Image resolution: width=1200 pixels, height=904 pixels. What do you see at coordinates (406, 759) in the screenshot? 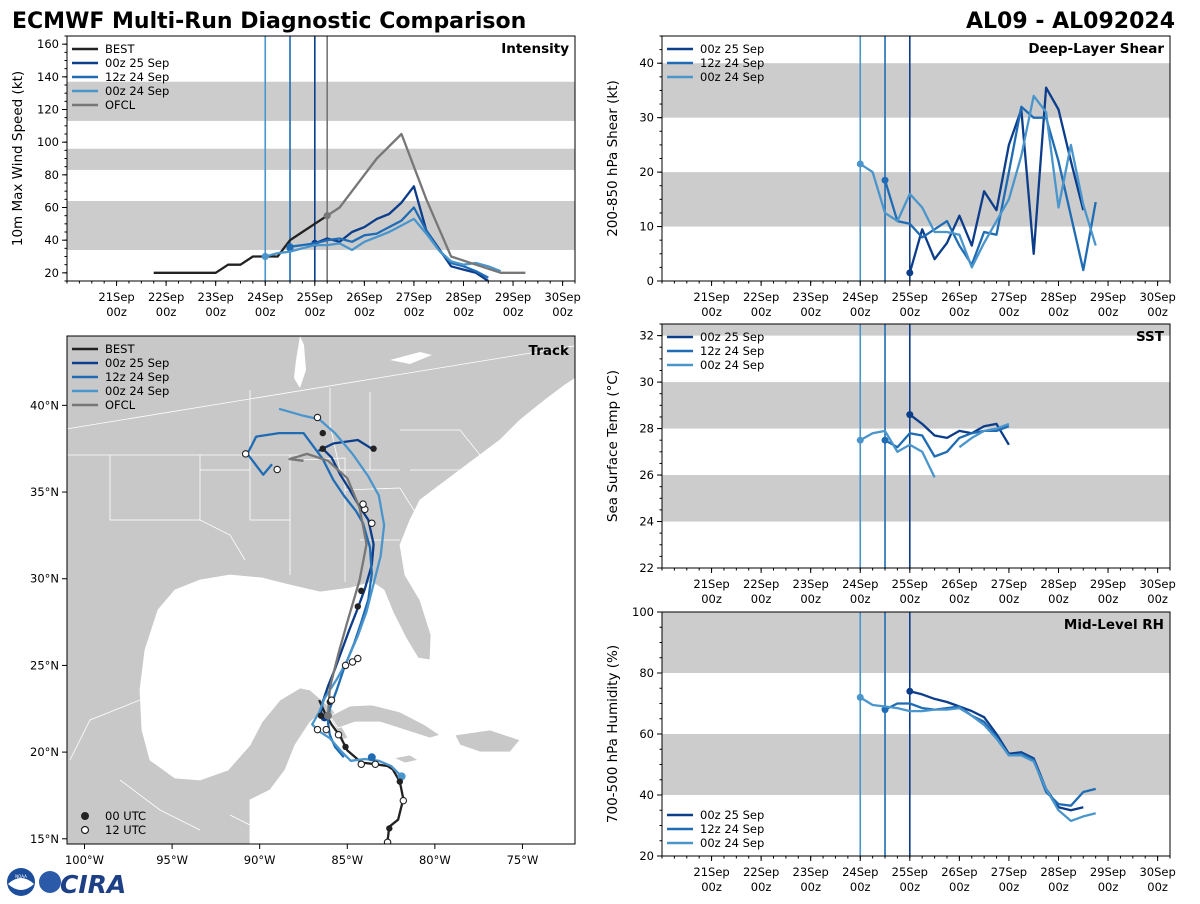
I see `land-jamaica` at bounding box center [406, 759].